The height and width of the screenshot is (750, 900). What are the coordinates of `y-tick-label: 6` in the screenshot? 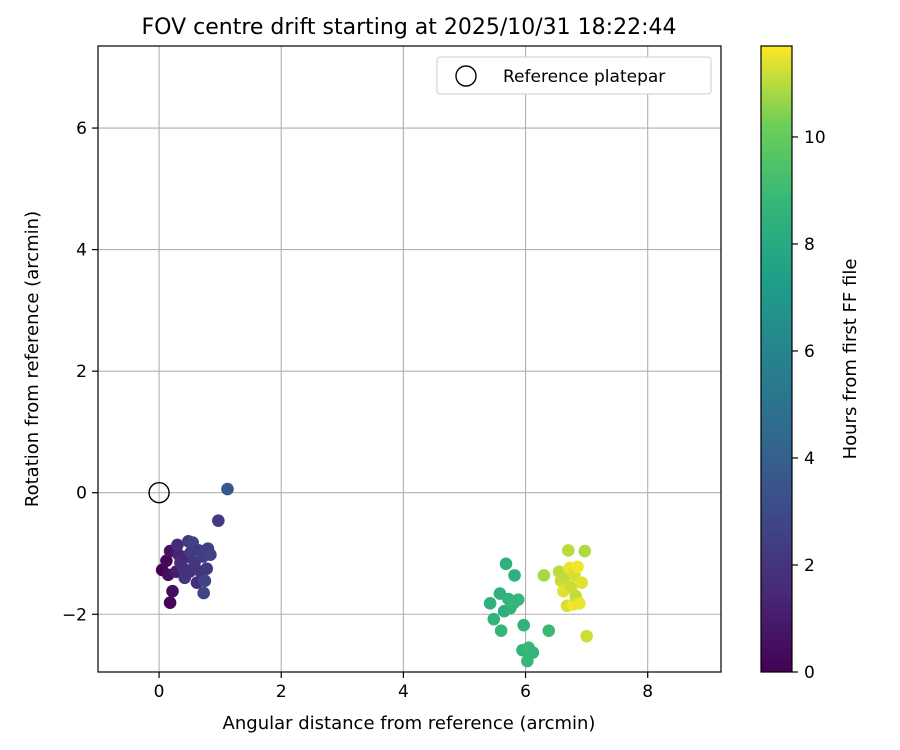 It's located at (81, 129).